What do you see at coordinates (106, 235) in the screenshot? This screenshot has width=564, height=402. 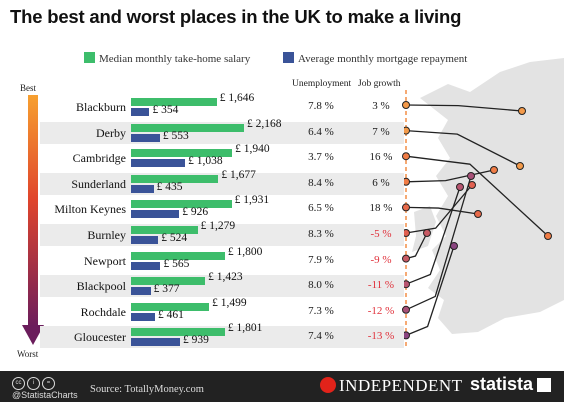 I see `city-label-burnley: Burnley` at bounding box center [106, 235].